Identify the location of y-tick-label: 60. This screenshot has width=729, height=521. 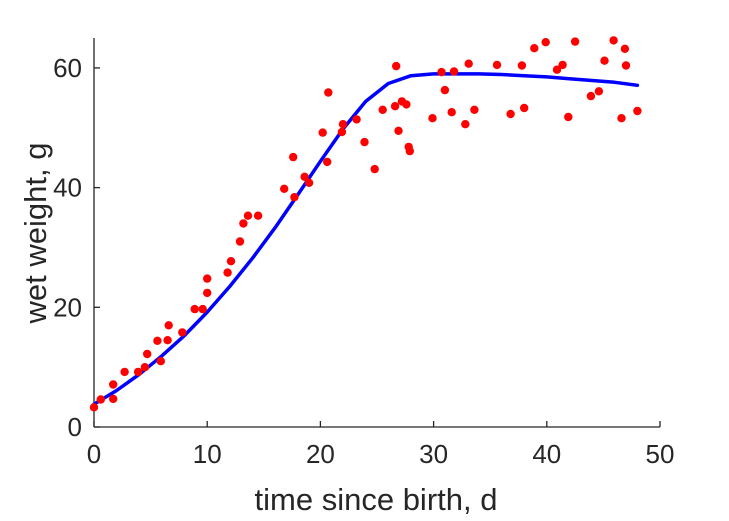
(67, 68).